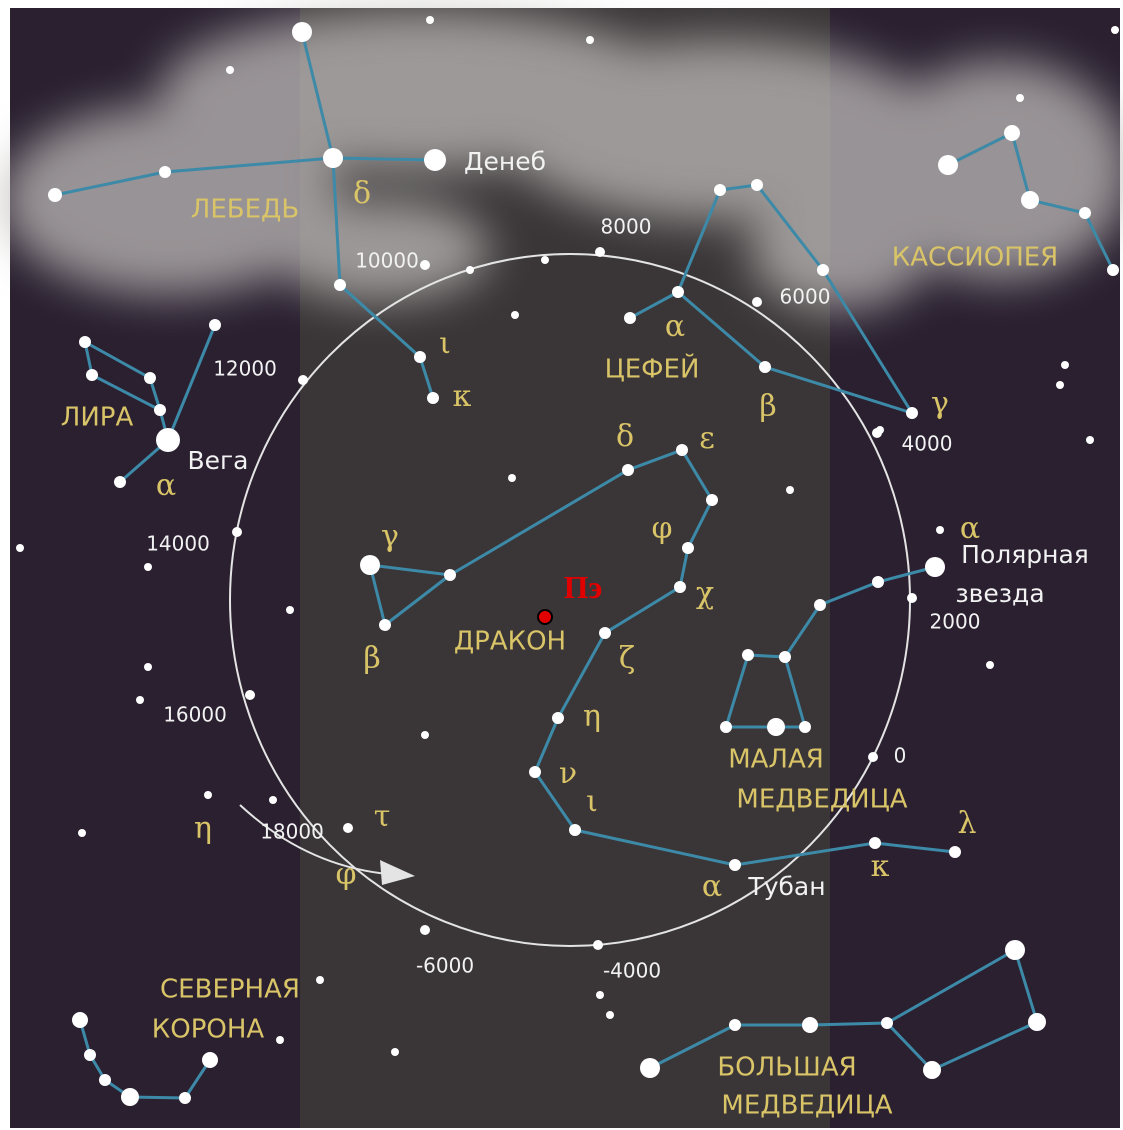 This screenshot has height=1130, width=1123. I want to click on greek-letter: ε, so click(707, 438).